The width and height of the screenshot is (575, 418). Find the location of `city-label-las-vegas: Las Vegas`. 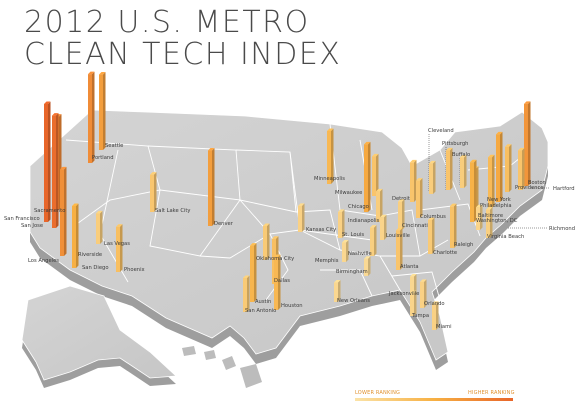

city-label-las-vegas: Las Vegas is located at coordinates (117, 244).